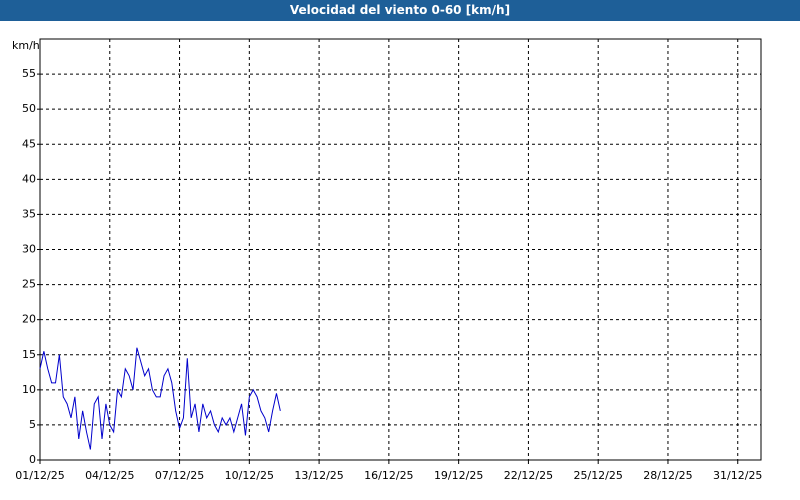  Describe the element at coordinates (249, 475) in the screenshot. I see `x-tick-label: 10/12/25` at that location.